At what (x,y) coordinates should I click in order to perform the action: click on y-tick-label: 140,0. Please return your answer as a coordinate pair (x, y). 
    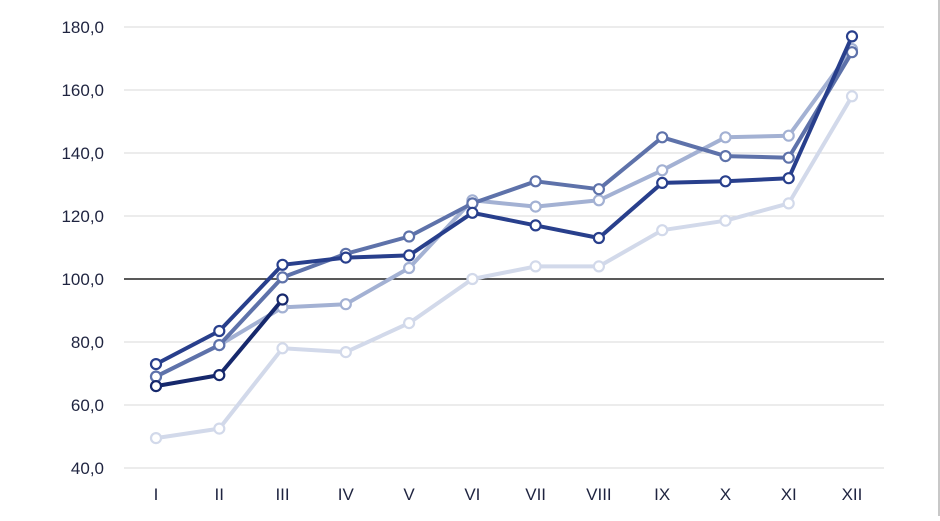
    Looking at the image, I should click on (82, 153).